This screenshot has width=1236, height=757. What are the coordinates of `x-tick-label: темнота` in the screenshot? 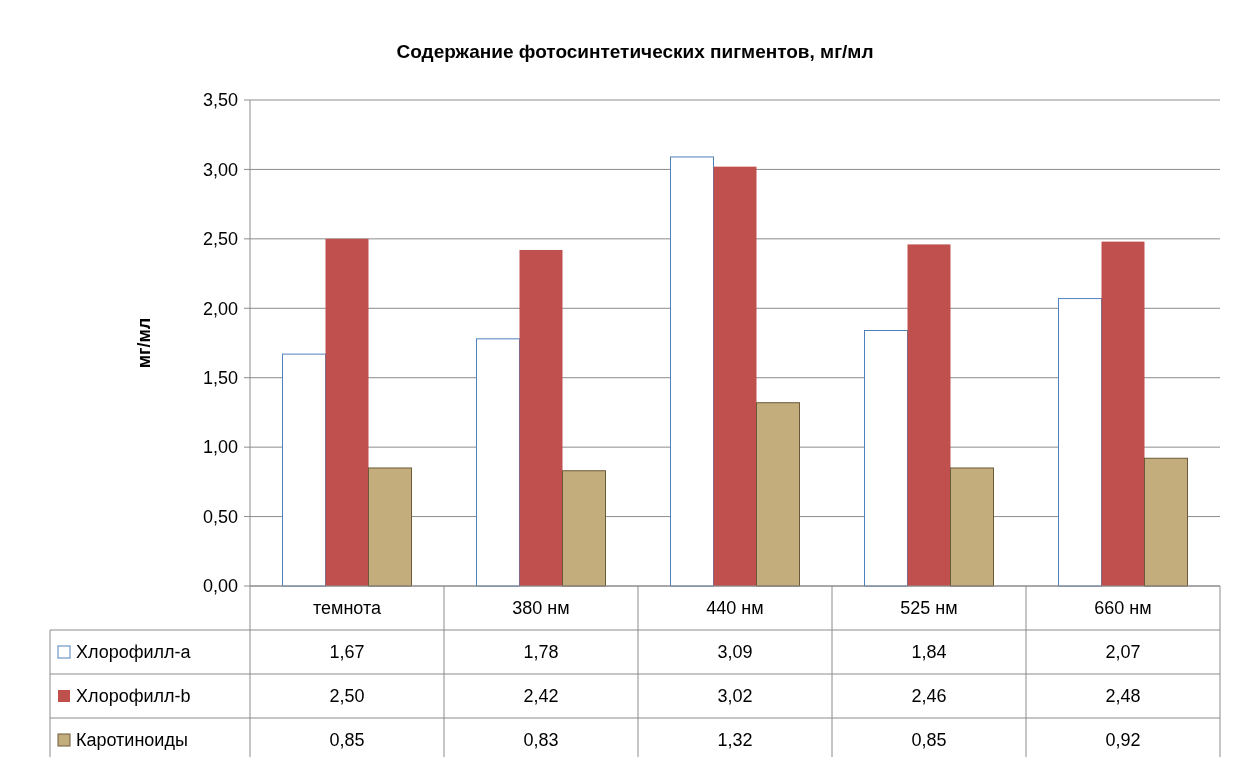 It's located at (347, 608).